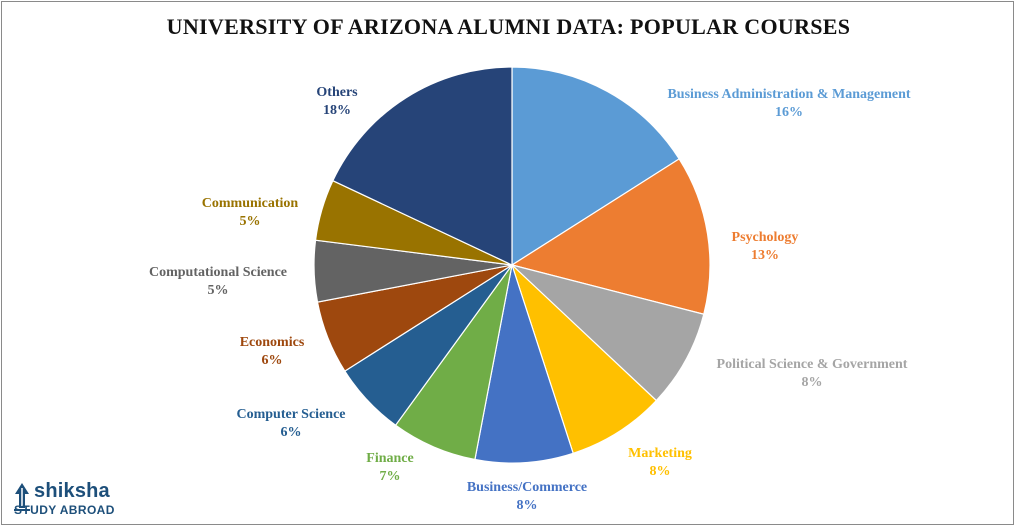 The height and width of the screenshot is (528, 1017). Describe the element at coordinates (291, 414) in the screenshot. I see `slice-category-label: Computer Science` at that location.